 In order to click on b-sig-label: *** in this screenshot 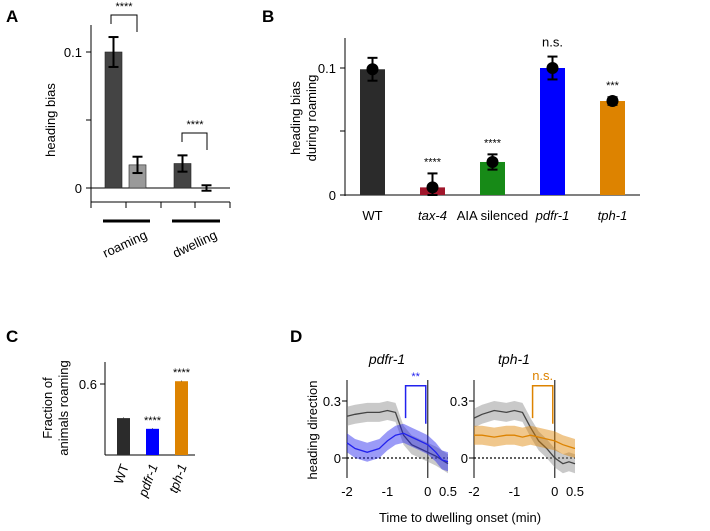, I will do `click(613, 86)`.